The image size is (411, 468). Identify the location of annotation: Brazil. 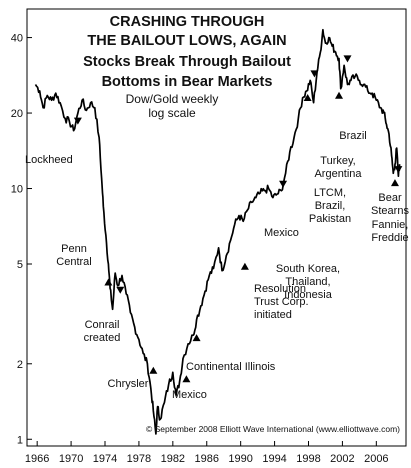
(353, 98).